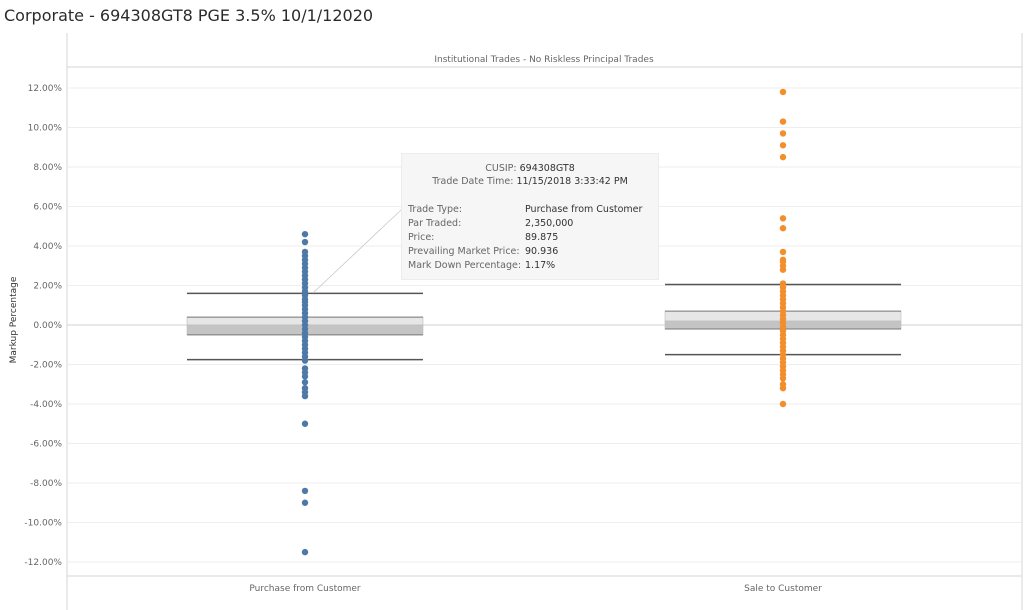 The image size is (1024, 610). I want to click on y-tick-label: 6.00%, so click(47, 208).